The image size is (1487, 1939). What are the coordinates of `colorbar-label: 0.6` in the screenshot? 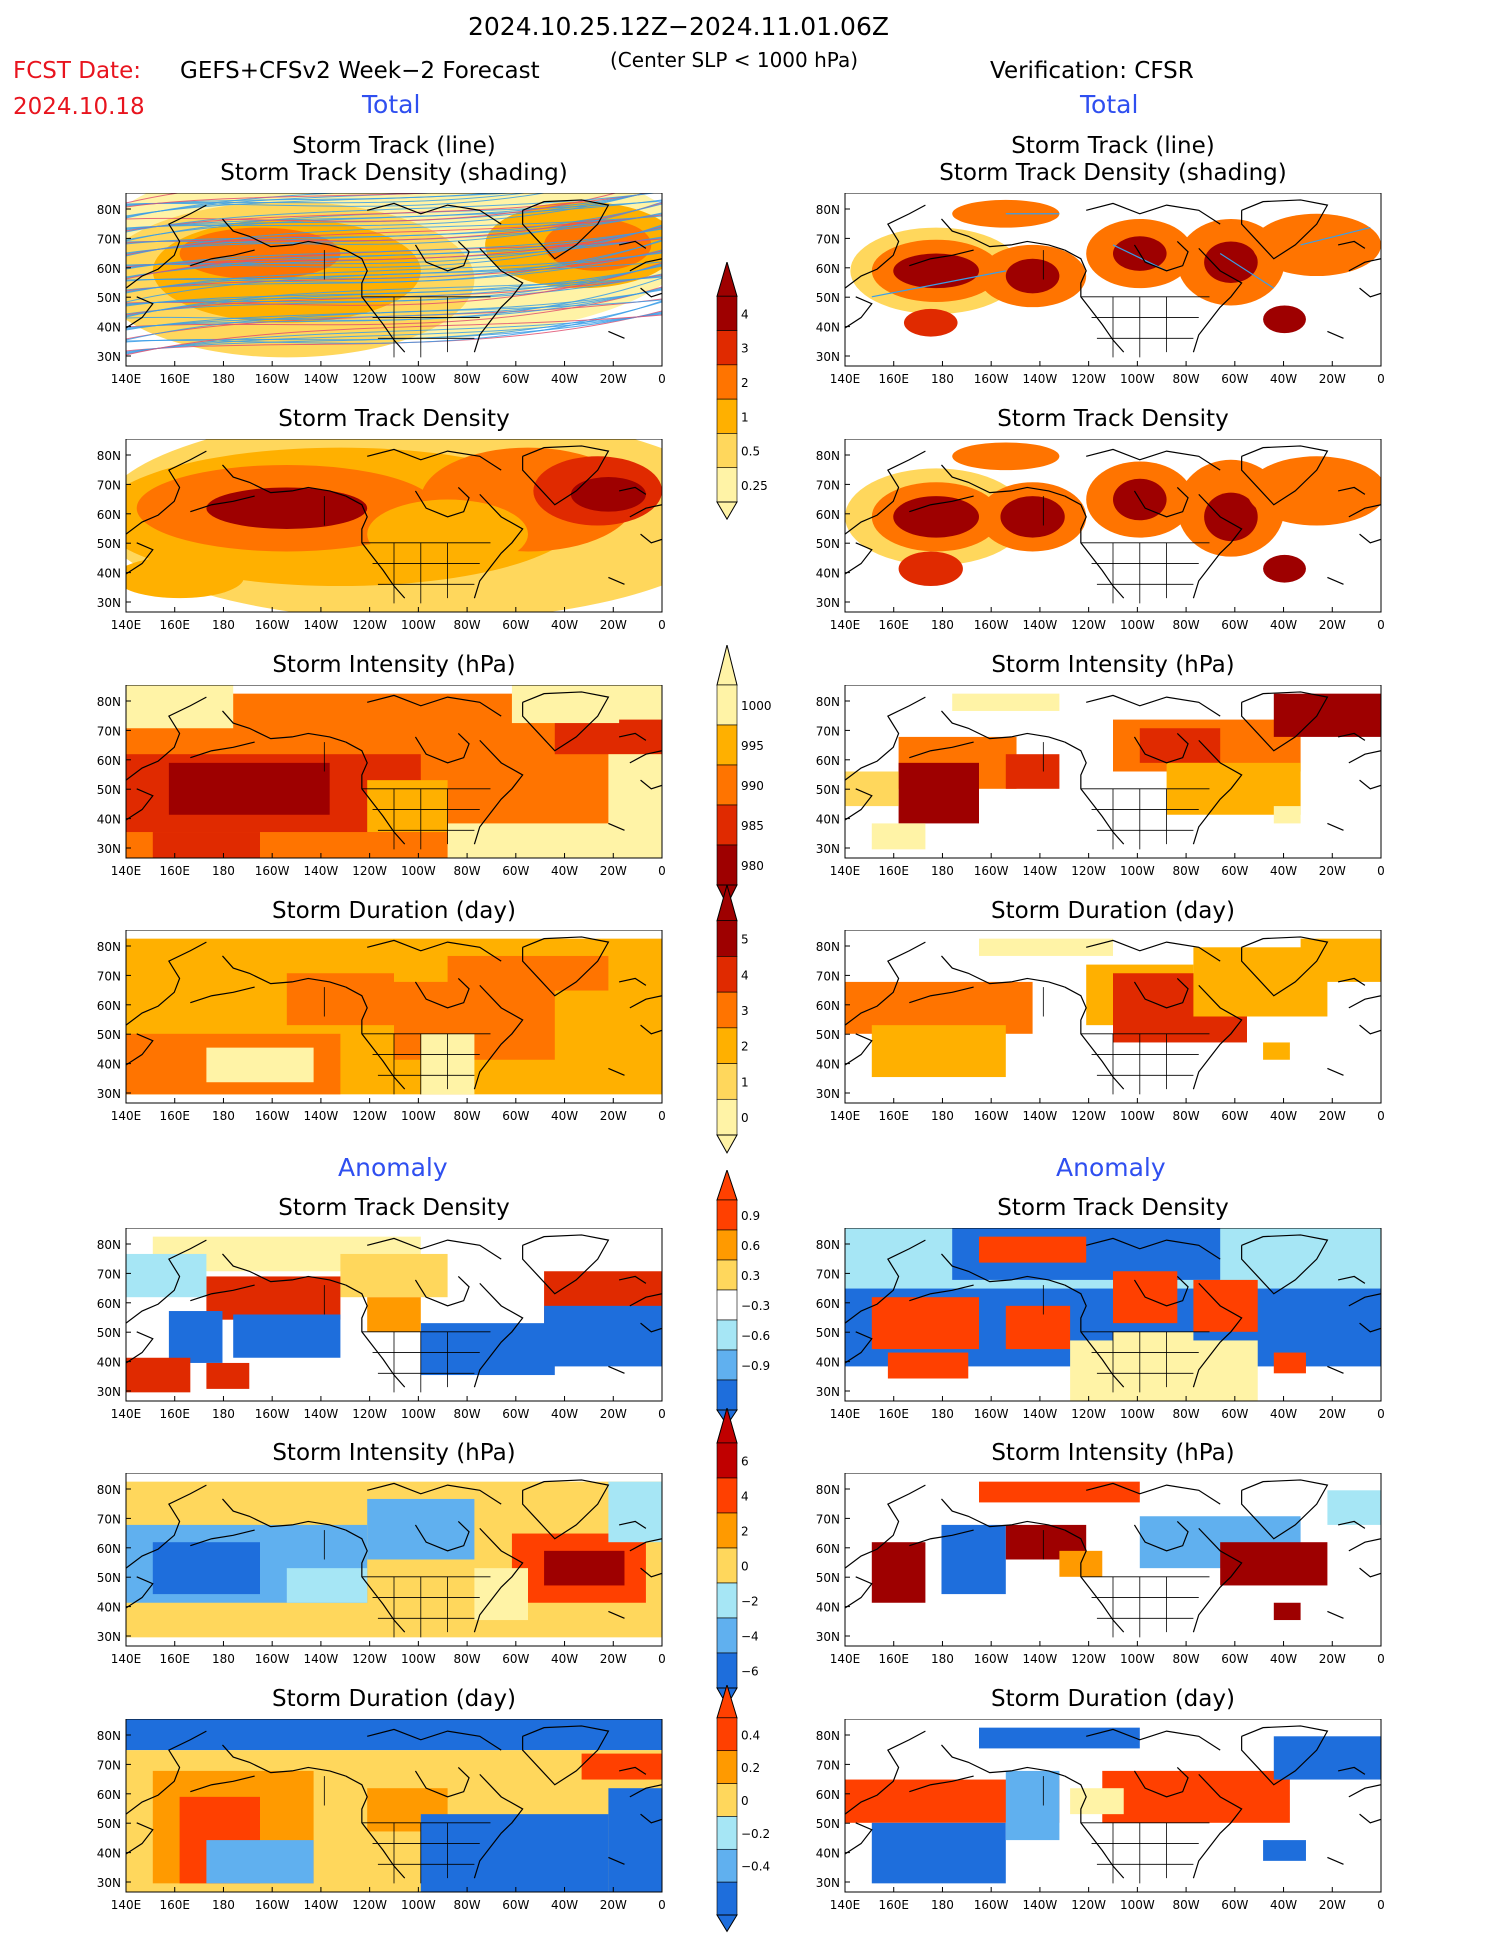 It's located at (750, 1246).